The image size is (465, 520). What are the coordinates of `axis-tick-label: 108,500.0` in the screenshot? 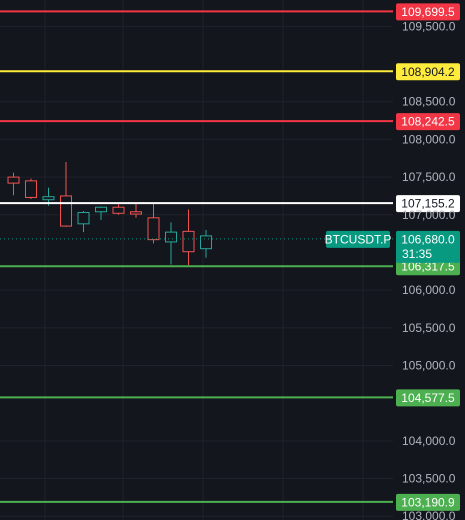 It's located at (429, 102).